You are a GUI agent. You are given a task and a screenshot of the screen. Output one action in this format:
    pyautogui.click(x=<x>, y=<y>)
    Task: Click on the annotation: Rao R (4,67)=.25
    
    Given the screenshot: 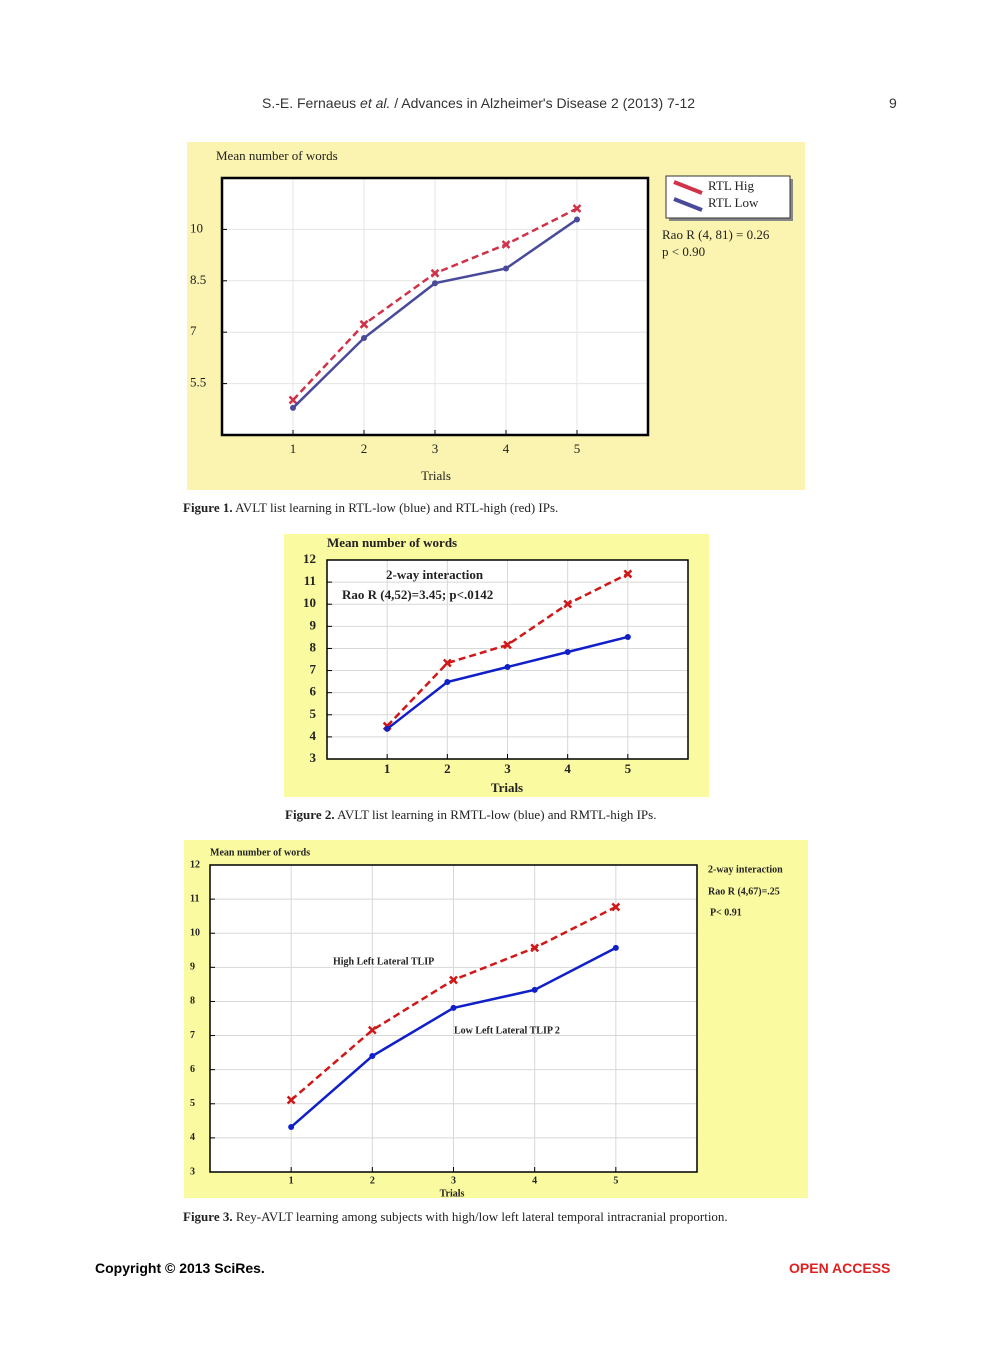 What is the action you would take?
    pyautogui.click(x=744, y=891)
    